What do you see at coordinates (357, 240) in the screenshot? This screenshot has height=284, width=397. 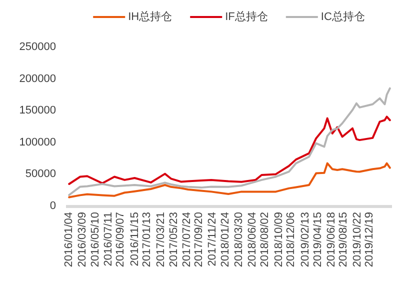 I see `x-tick-label: 2019/10/22` at bounding box center [357, 240].